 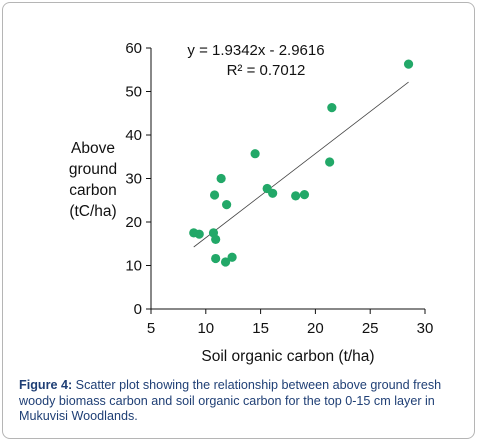 I want to click on y-tick-label: 50, so click(x=133, y=92).